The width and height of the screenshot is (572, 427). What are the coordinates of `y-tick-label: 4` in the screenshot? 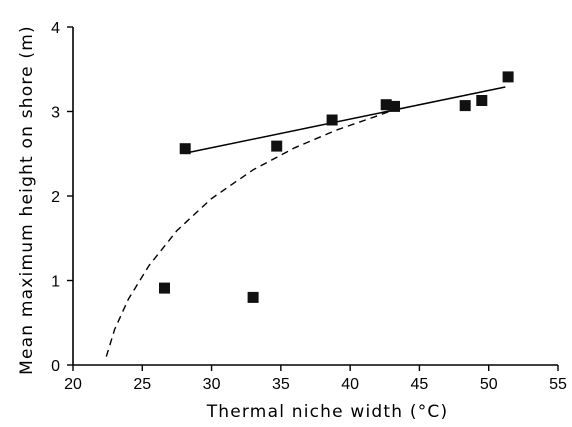 It's located at (55, 28).